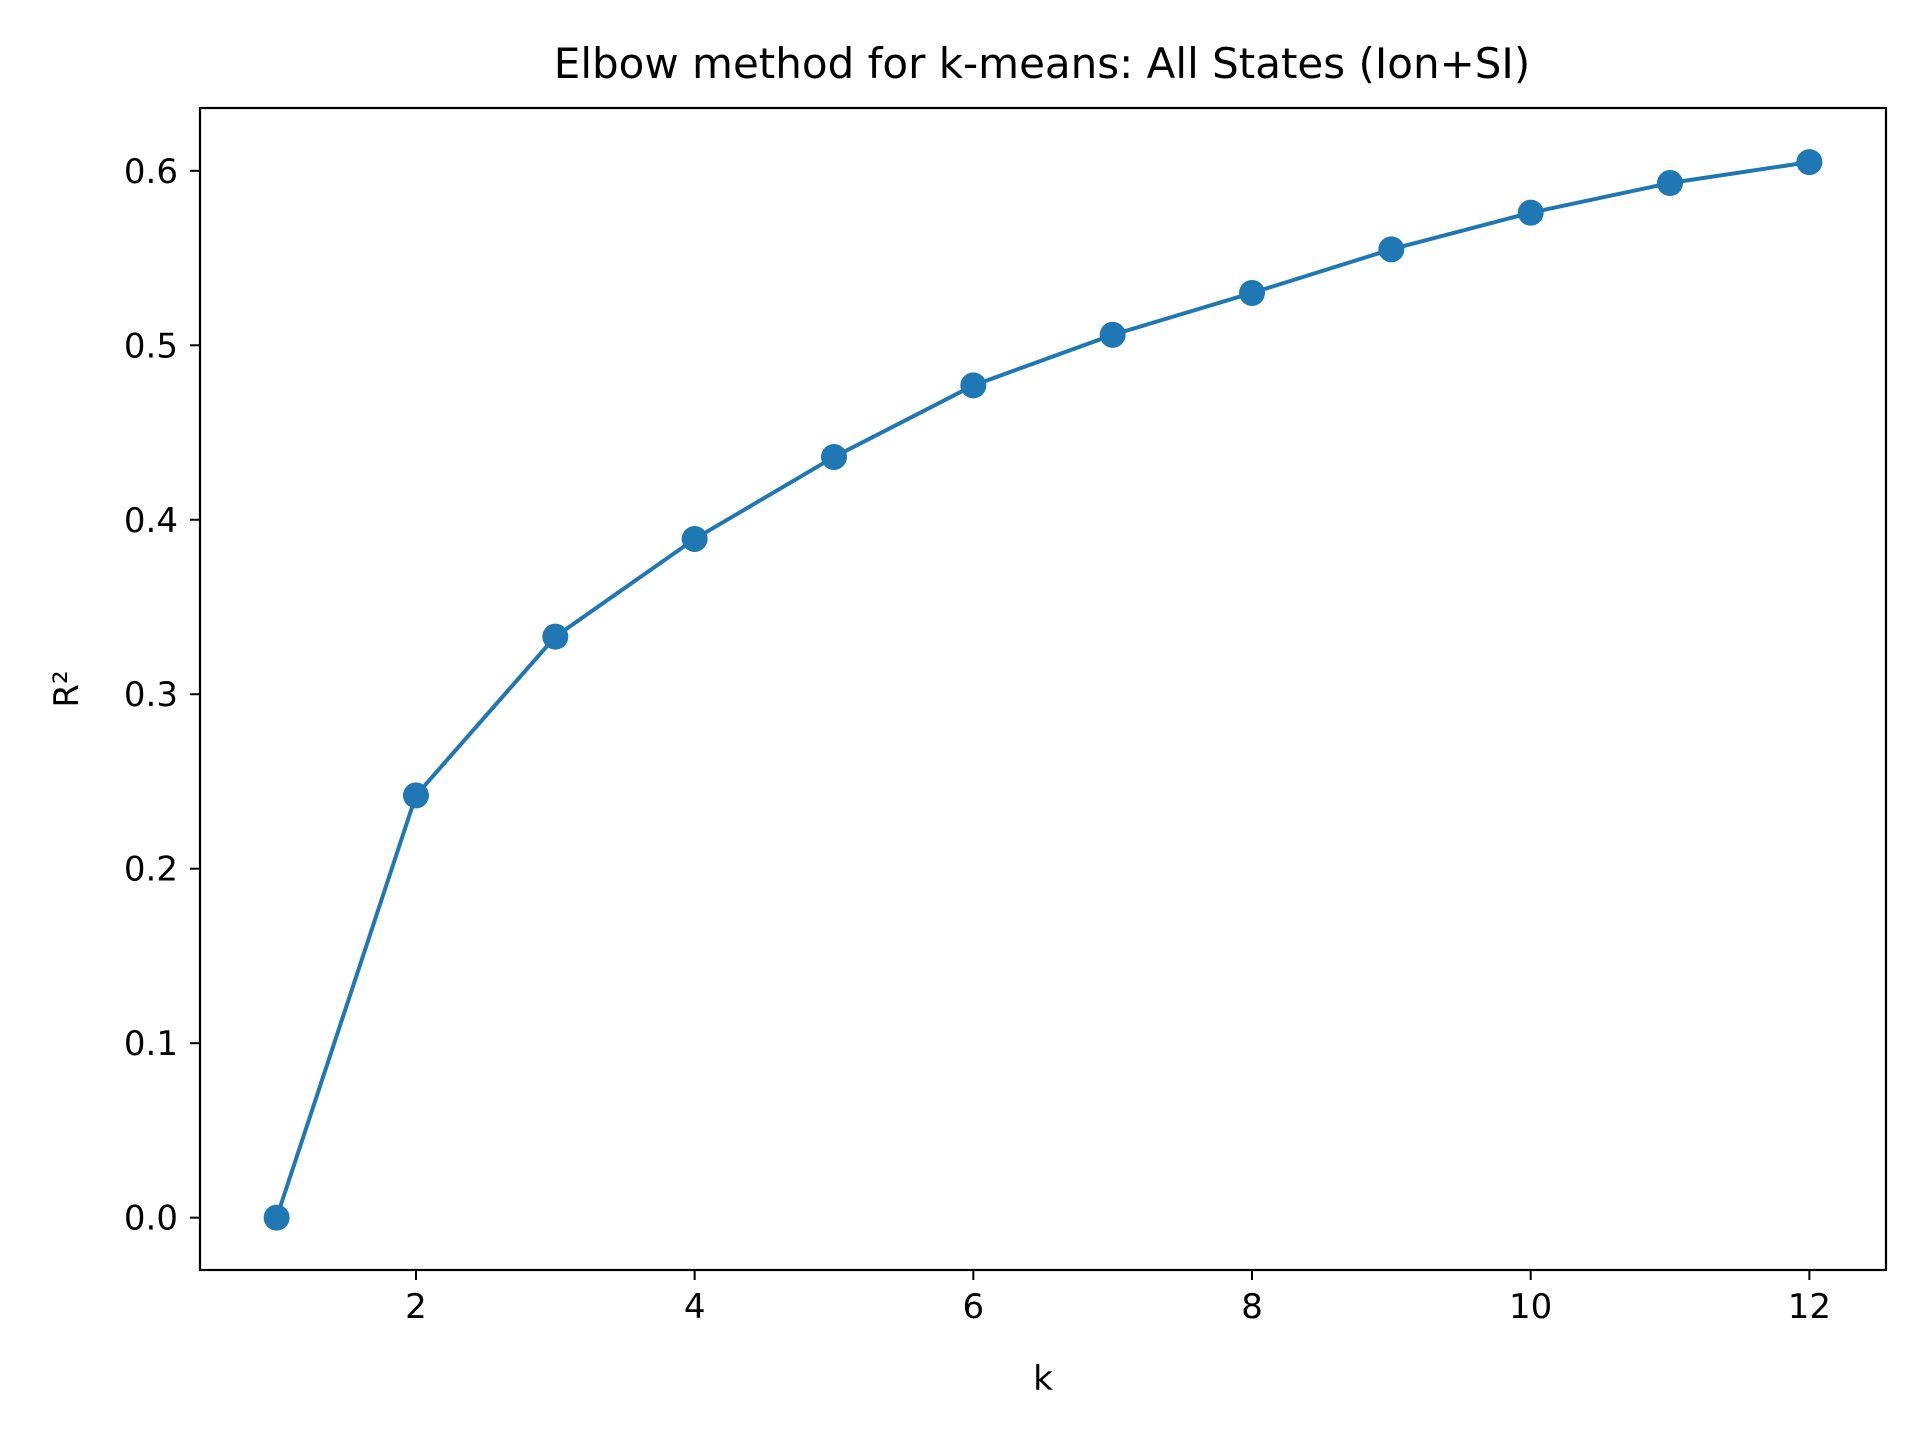 This screenshot has width=1920, height=1440. What do you see at coordinates (1043, 1379) in the screenshot?
I see `x-axis-label: k` at bounding box center [1043, 1379].